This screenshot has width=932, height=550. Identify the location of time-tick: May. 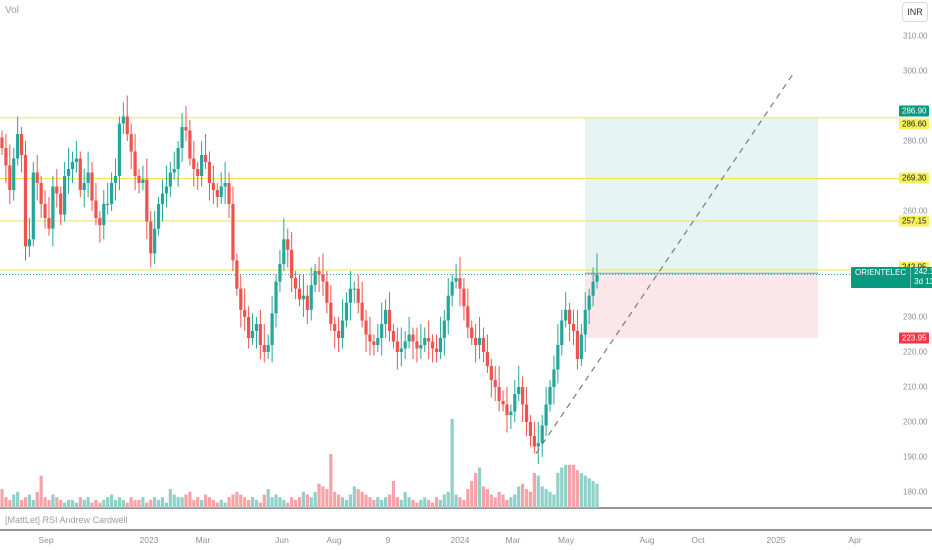
(566, 540).